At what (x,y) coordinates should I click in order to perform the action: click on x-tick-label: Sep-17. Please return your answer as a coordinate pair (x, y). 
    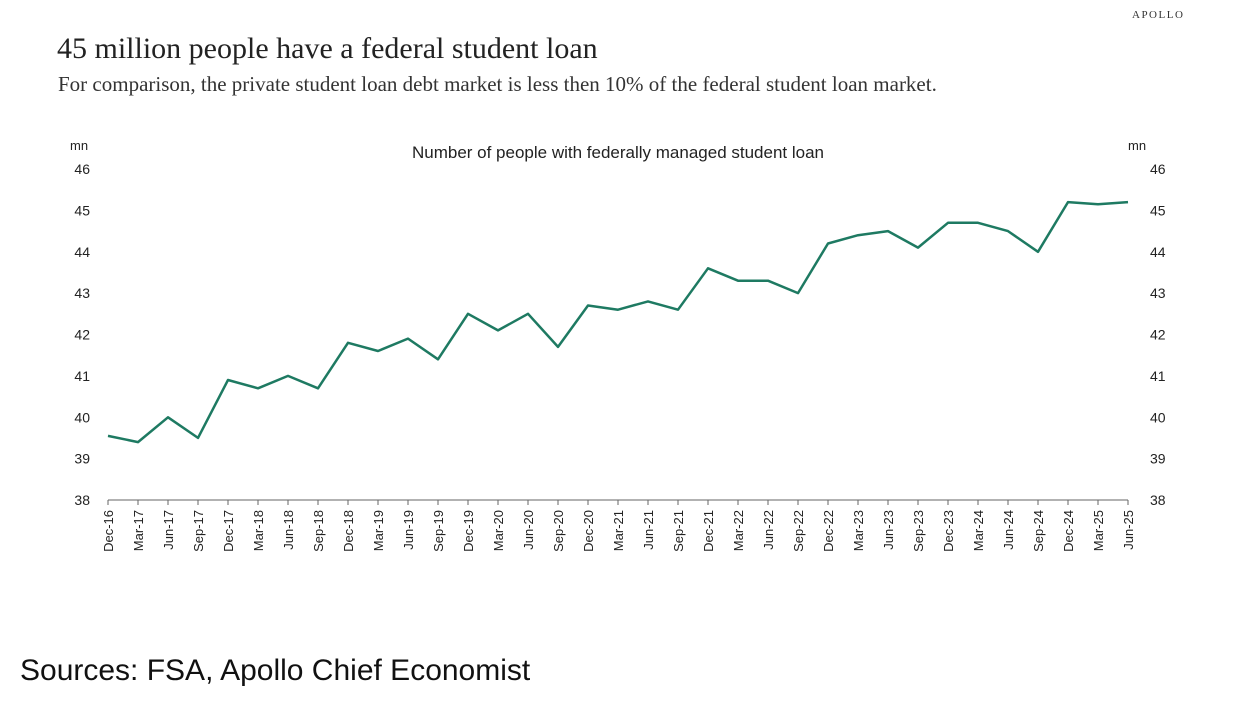
    Looking at the image, I should click on (198, 531).